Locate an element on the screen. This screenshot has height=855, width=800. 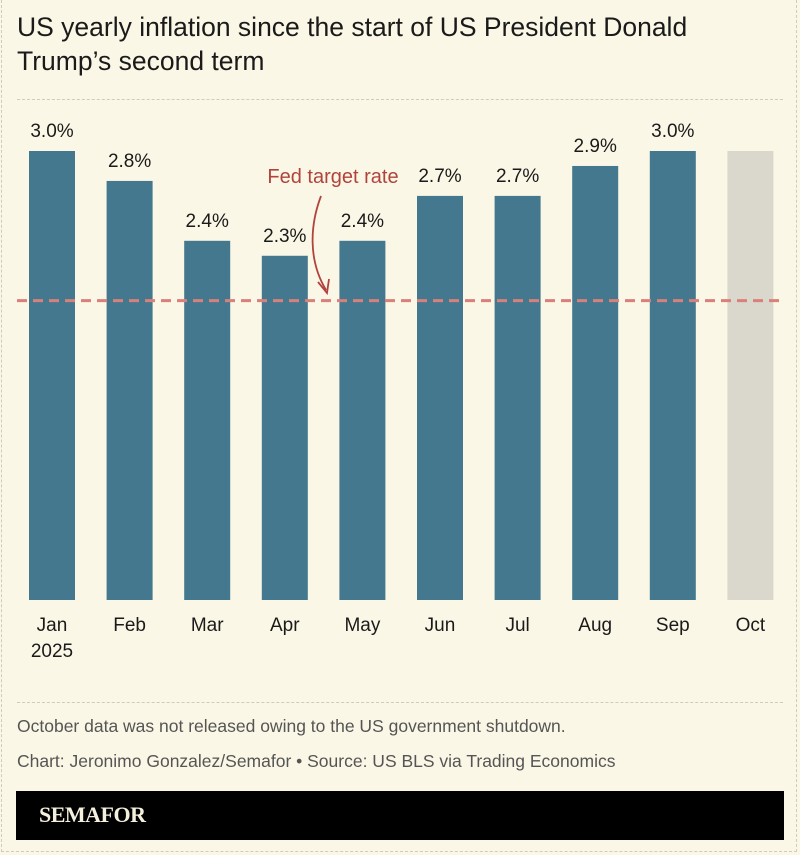
x-tick-label: May is located at coordinates (362, 625).